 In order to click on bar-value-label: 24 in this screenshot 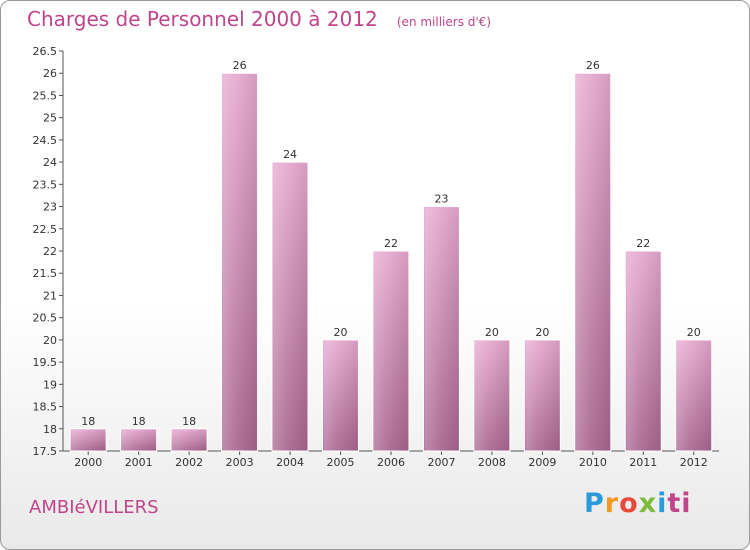, I will do `click(290, 154)`.